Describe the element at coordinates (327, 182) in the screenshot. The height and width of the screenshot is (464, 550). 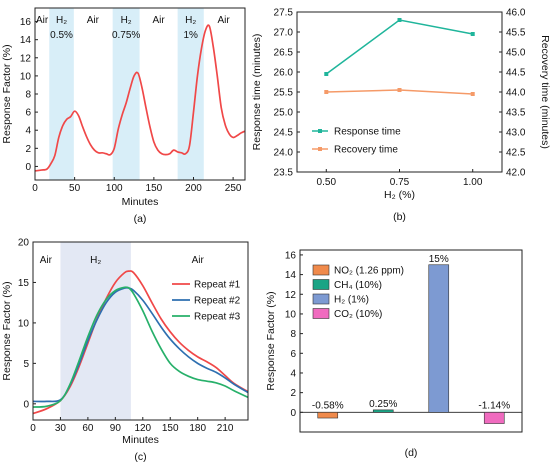
I see `x-tick-label: 0.50` at that location.